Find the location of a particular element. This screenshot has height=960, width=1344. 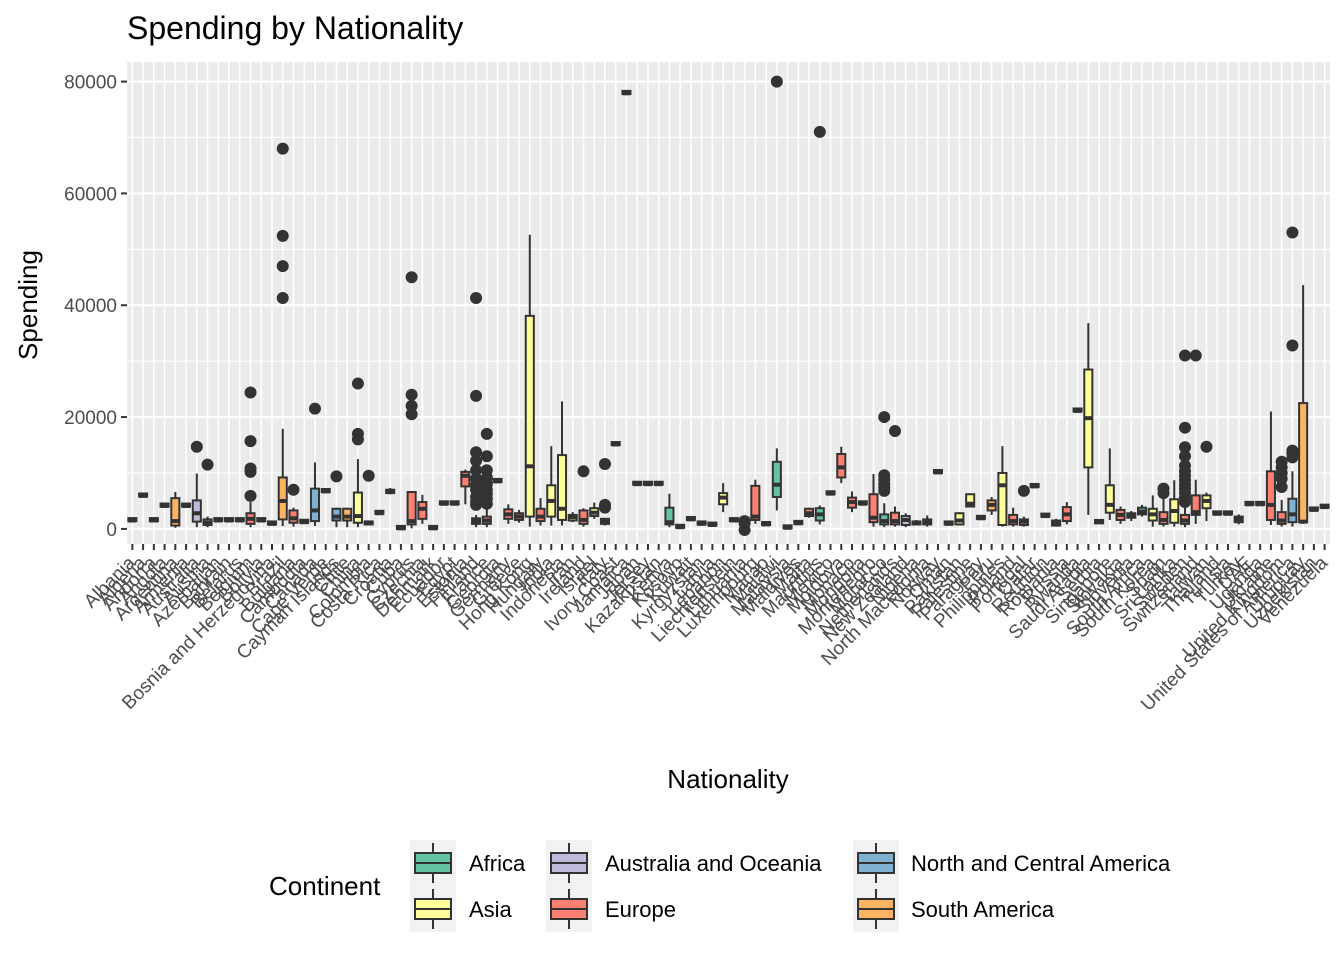

box-Italy is located at coordinates (604, 492).